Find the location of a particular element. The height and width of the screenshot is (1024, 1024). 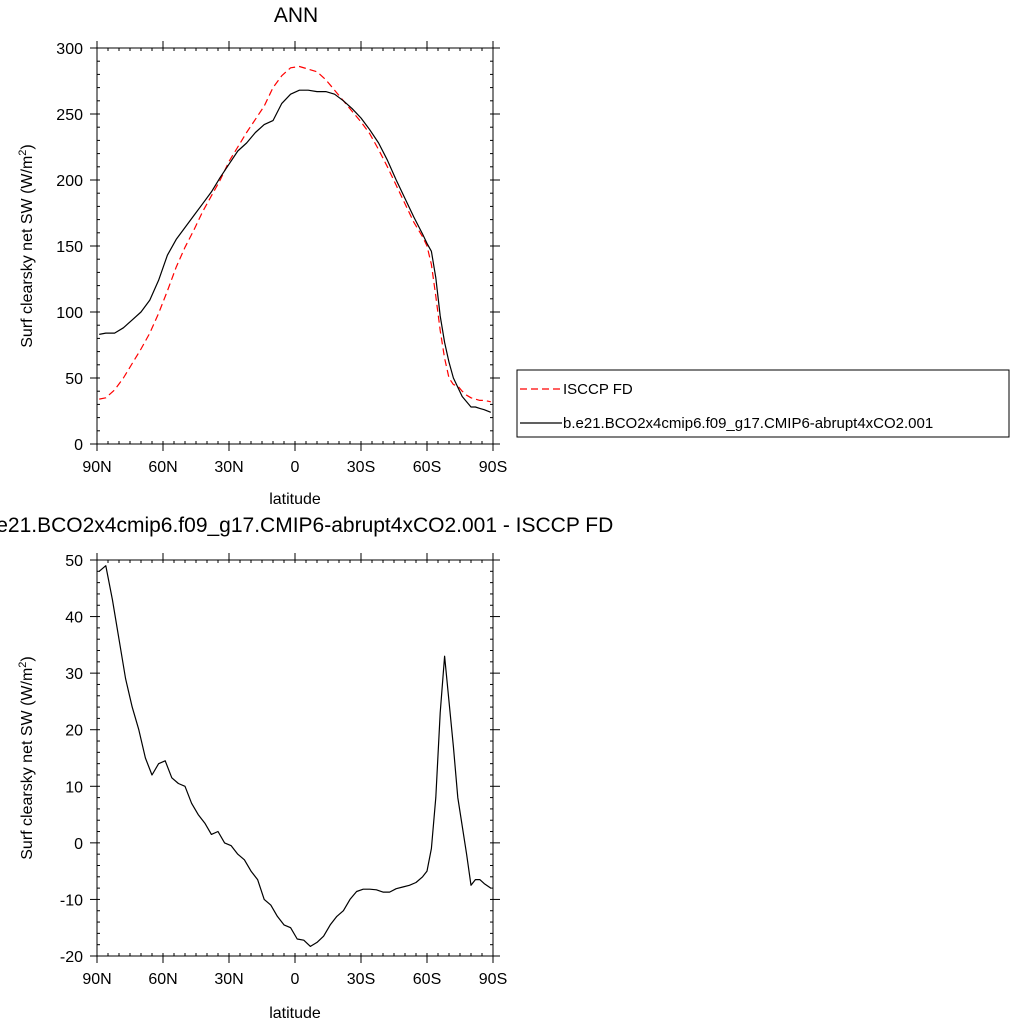

top-y-axis-title: Surf clearsky net SW (W/m2) is located at coordinates (26, 245).